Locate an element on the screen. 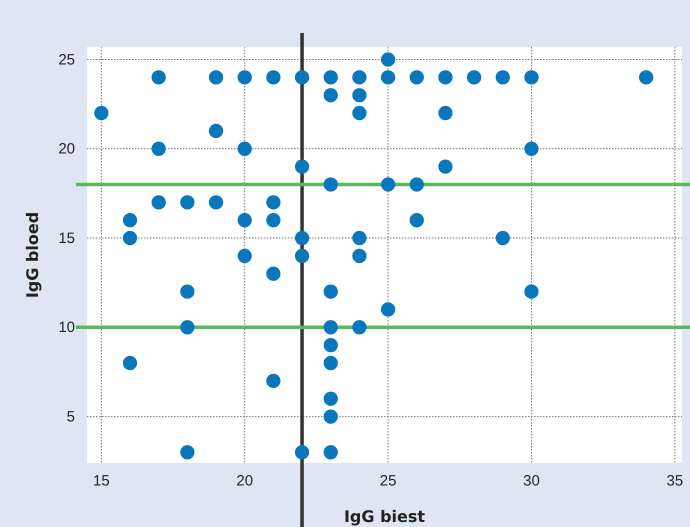 This screenshot has width=690, height=527. y-axis-title: IgG bloed is located at coordinates (32, 255).